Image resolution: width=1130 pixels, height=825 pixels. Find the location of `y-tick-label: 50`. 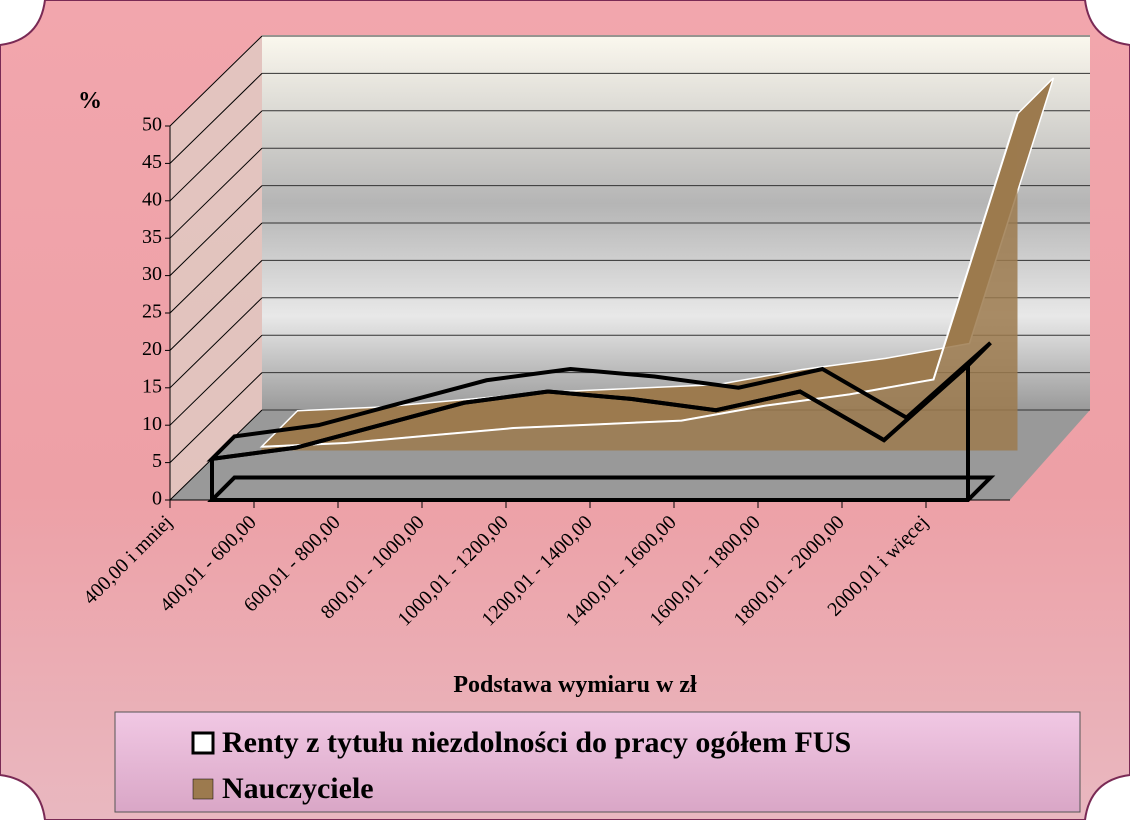

y-tick-label: 50 is located at coordinates (152, 125).